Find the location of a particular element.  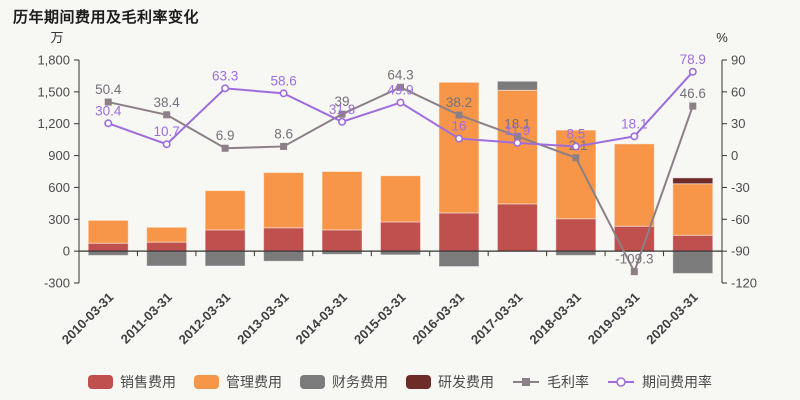

legend-item-period-expense-ratio: 期间费用率 is located at coordinates (659, 382).